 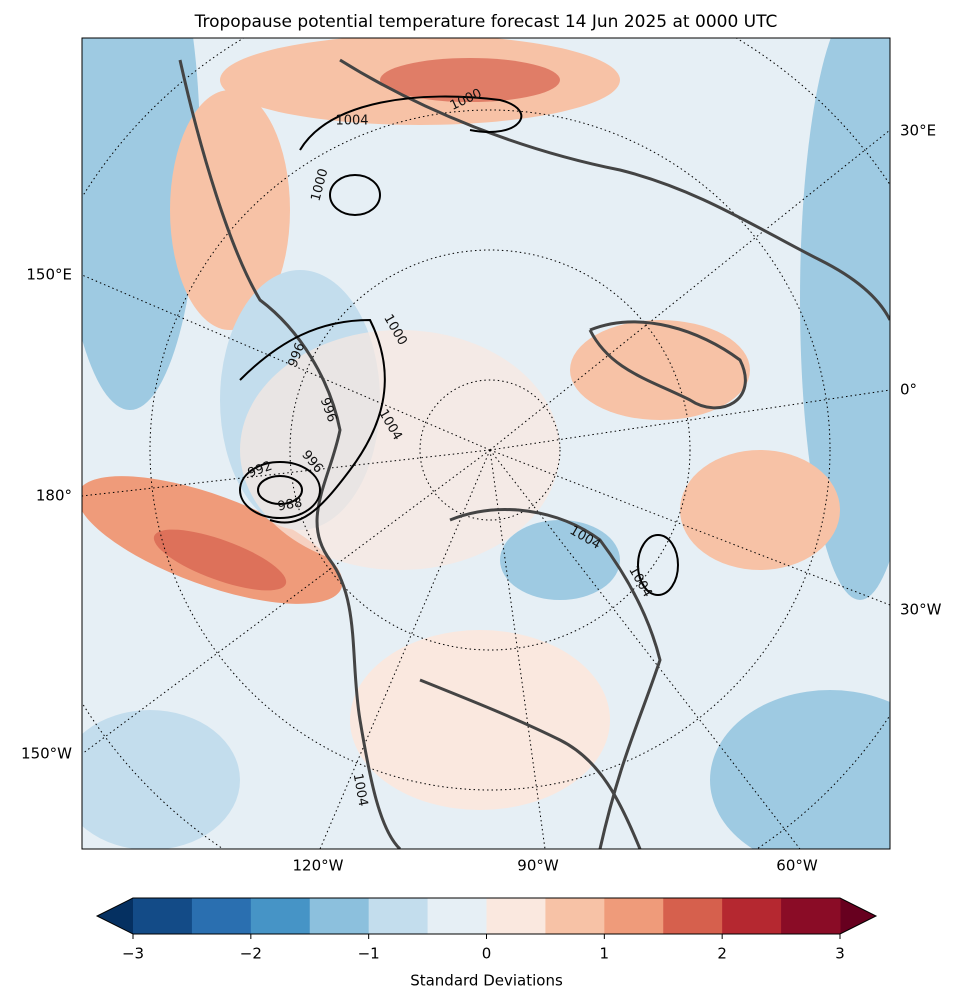 I want to click on colorbar-label: Standard Deviations, so click(x=486, y=981).